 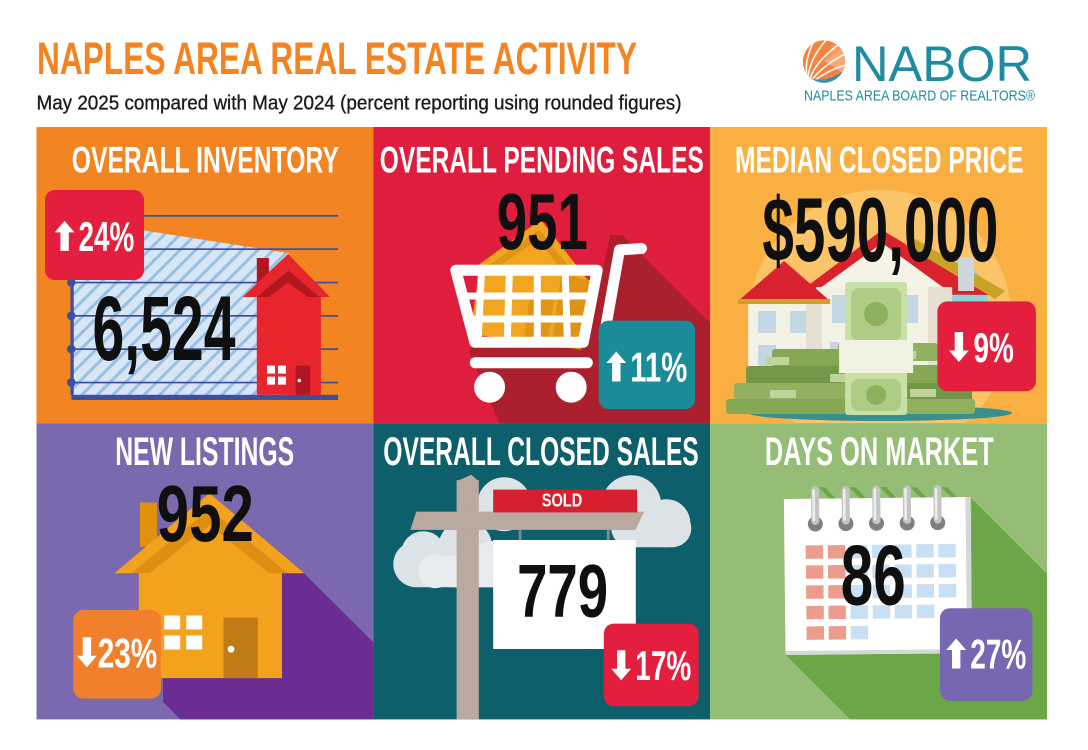 What do you see at coordinates (942, 63) in the screenshot?
I see `svg-text: NABOR` at bounding box center [942, 63].